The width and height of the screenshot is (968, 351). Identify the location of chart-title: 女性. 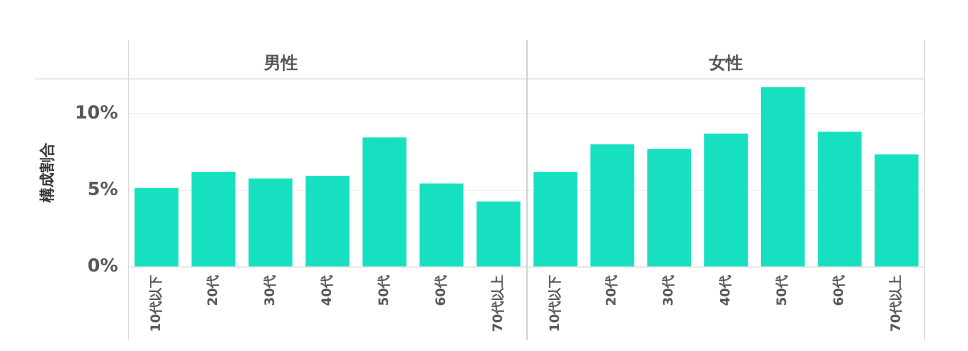
(725, 64).